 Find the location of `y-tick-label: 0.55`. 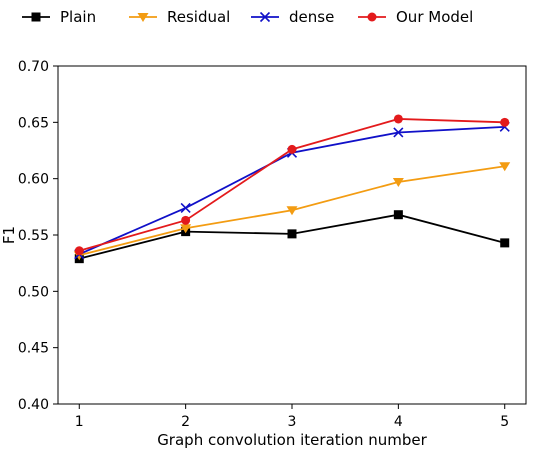

y-tick-label: 0.55 is located at coordinates (33, 236).